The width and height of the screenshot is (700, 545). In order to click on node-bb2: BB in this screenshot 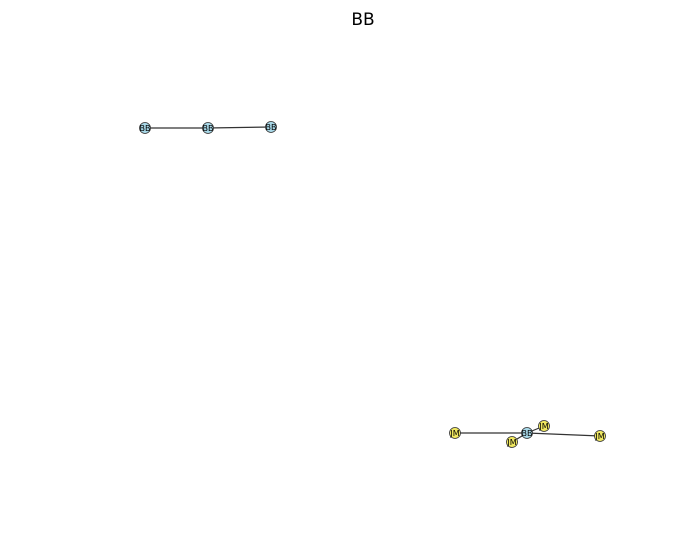, I will do `click(208, 128)`.